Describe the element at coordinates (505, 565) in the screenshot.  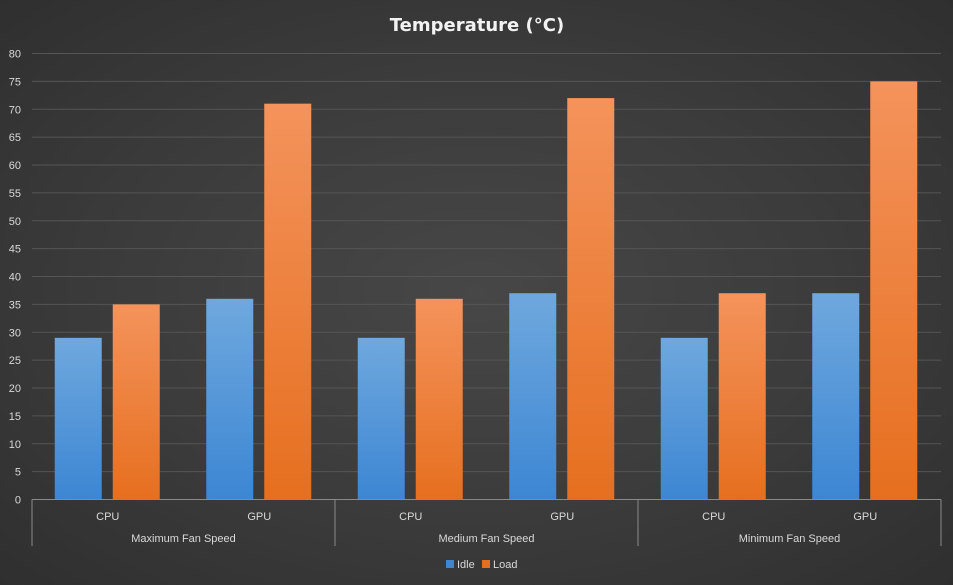
I see `legend-label-load: Load` at that location.